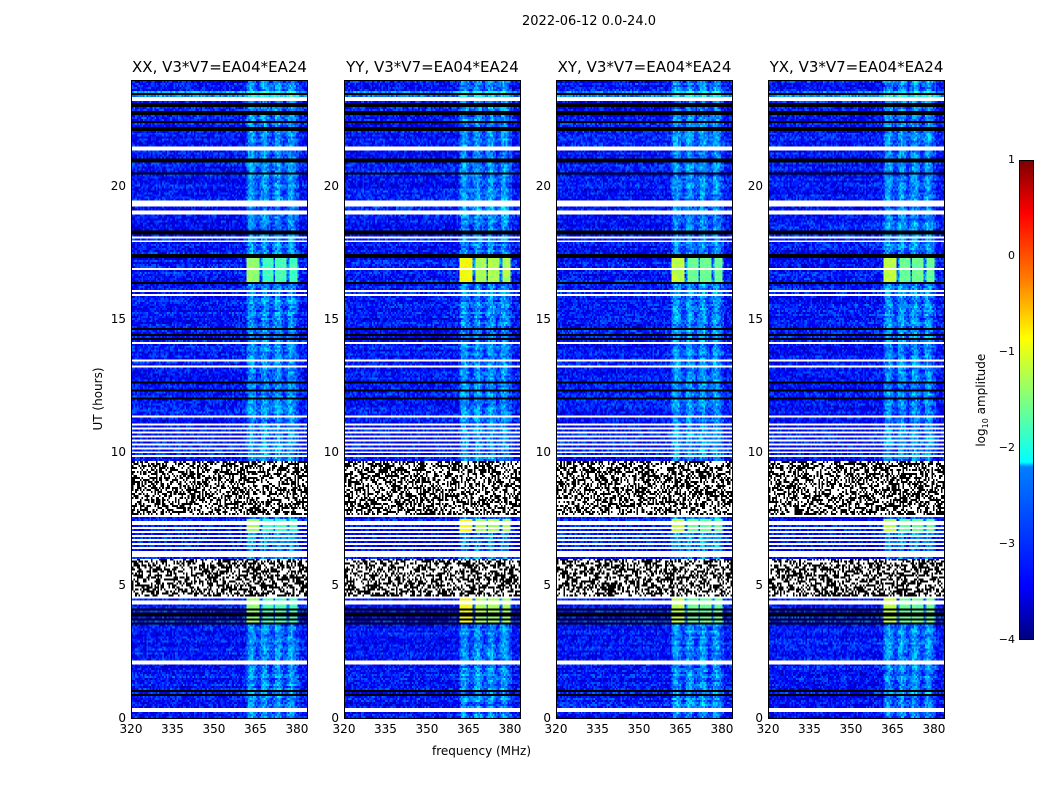  Describe the element at coordinates (1006, 639) in the screenshot. I see `colorbar-tick-label: −4` at that location.